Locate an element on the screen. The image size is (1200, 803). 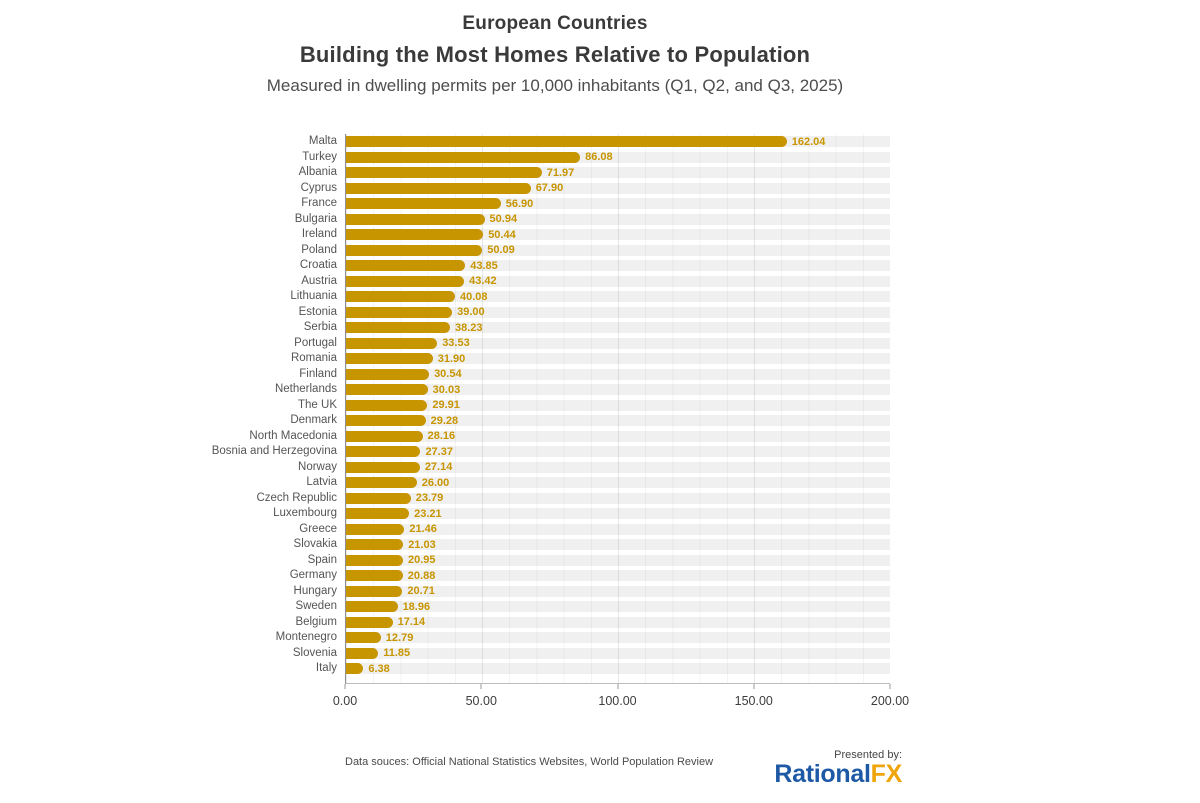
rationalfx-logo: RationalFX is located at coordinates (838, 773).